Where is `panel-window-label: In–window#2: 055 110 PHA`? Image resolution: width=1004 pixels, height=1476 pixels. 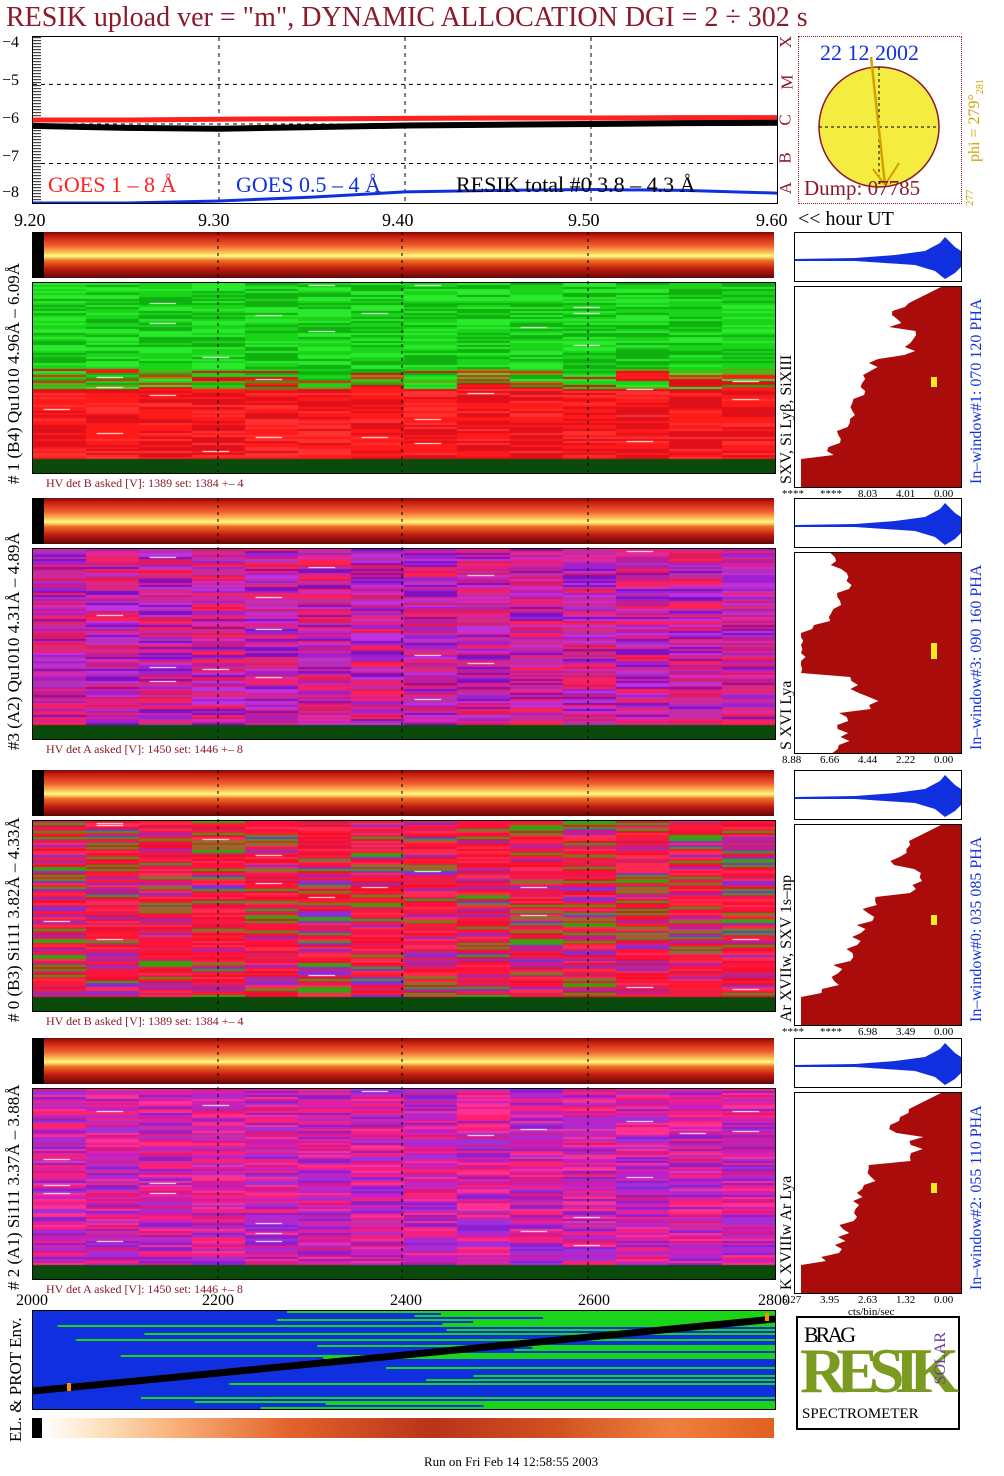
panel-window-label: In–window#2: 055 110 PHA is located at coordinates (976, 1197).